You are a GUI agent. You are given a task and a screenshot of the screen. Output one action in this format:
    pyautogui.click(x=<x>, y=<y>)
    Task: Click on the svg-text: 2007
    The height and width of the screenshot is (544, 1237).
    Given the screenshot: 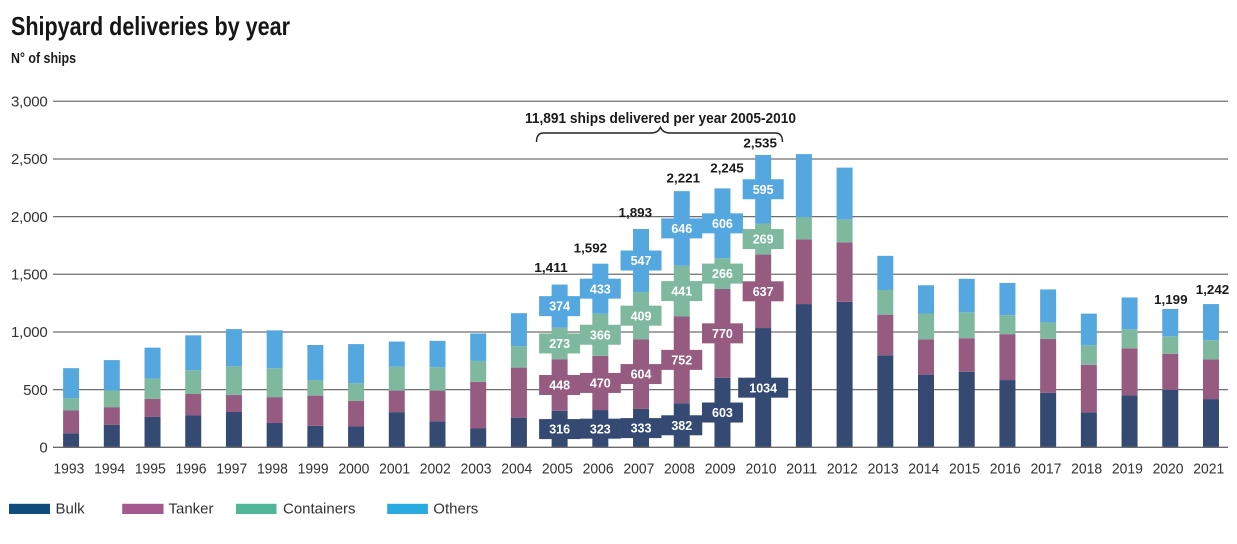 What is the action you would take?
    pyautogui.click(x=638, y=469)
    